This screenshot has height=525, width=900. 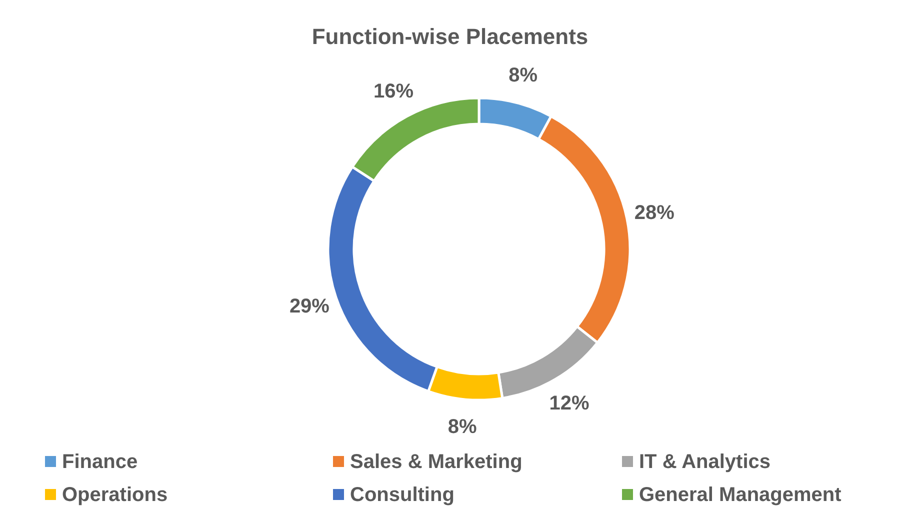 What do you see at coordinates (394, 91) in the screenshot?
I see `data-label: 16%` at bounding box center [394, 91].